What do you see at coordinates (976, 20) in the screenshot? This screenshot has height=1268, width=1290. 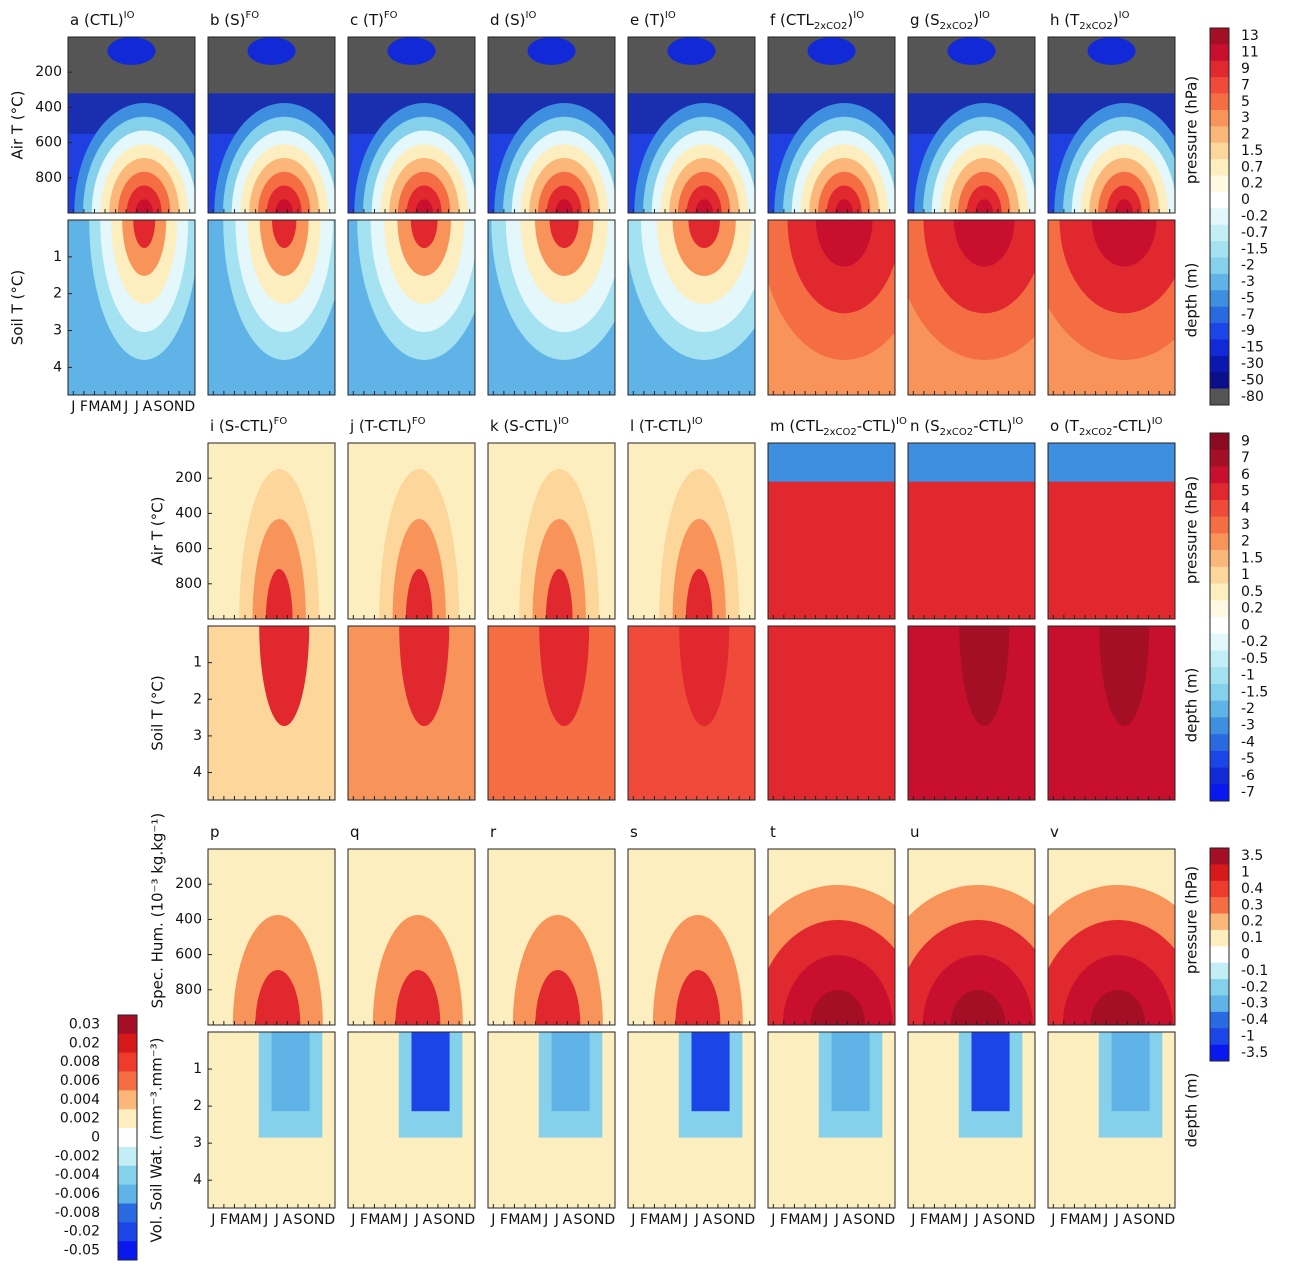 I see `title-part: )` at bounding box center [976, 20].